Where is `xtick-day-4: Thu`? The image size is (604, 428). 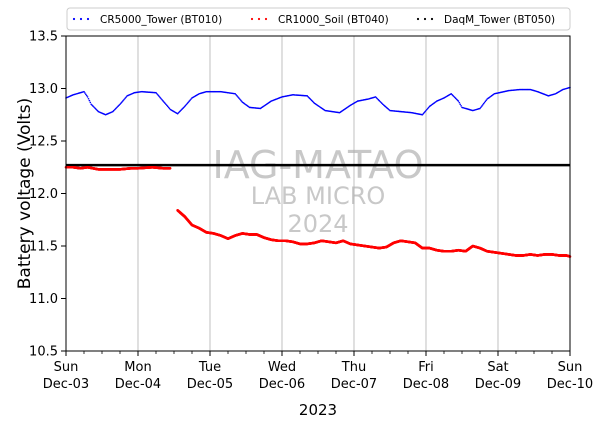
xtick-day-4: Thu is located at coordinates (353, 367).